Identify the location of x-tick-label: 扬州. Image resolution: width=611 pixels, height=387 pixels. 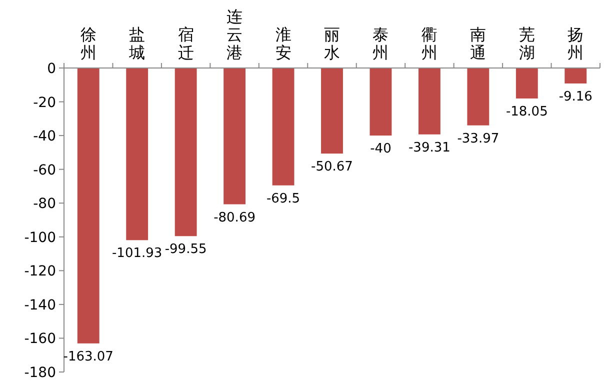
(576, 43).